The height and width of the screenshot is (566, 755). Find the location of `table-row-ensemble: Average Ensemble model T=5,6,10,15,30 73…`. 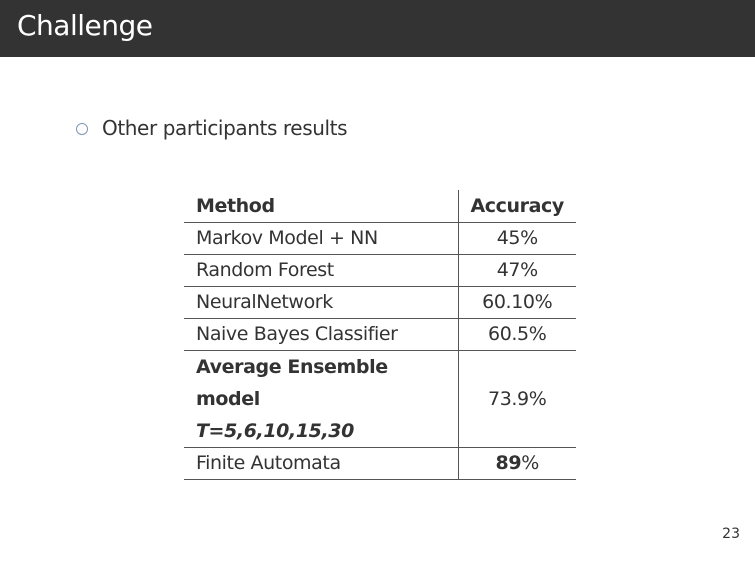

table-row-ensemble: Average Ensemble model T=5,6,10,15,30 73… is located at coordinates (380, 399).